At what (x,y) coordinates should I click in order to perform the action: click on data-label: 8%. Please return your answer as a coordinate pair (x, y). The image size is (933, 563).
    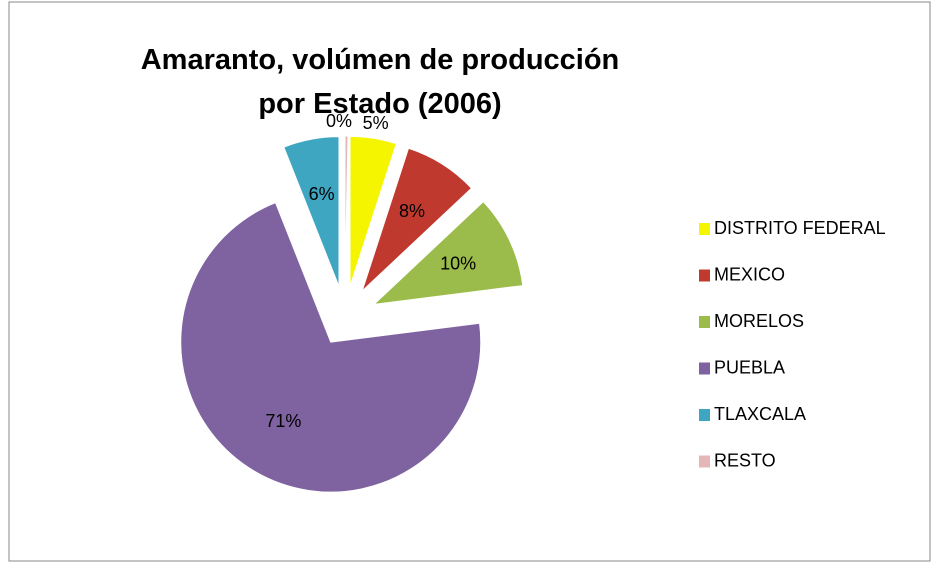
    Looking at the image, I should click on (412, 211).